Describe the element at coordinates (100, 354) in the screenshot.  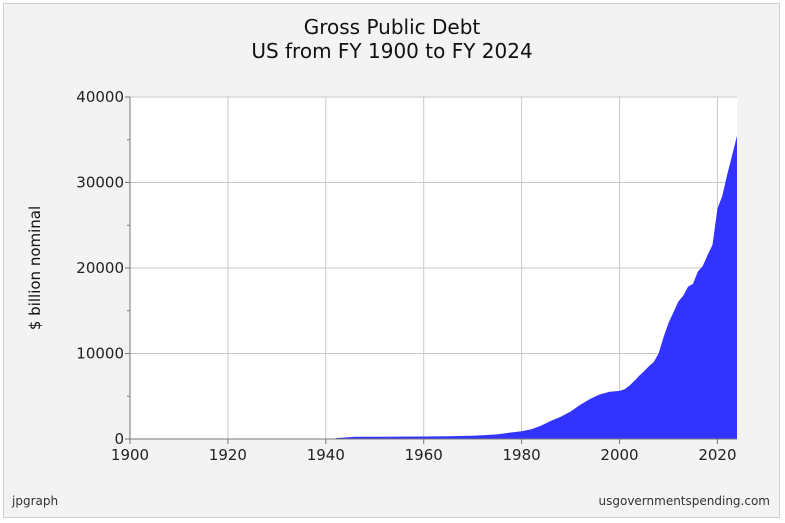
I see `y-tick-label: 10000` at that location.